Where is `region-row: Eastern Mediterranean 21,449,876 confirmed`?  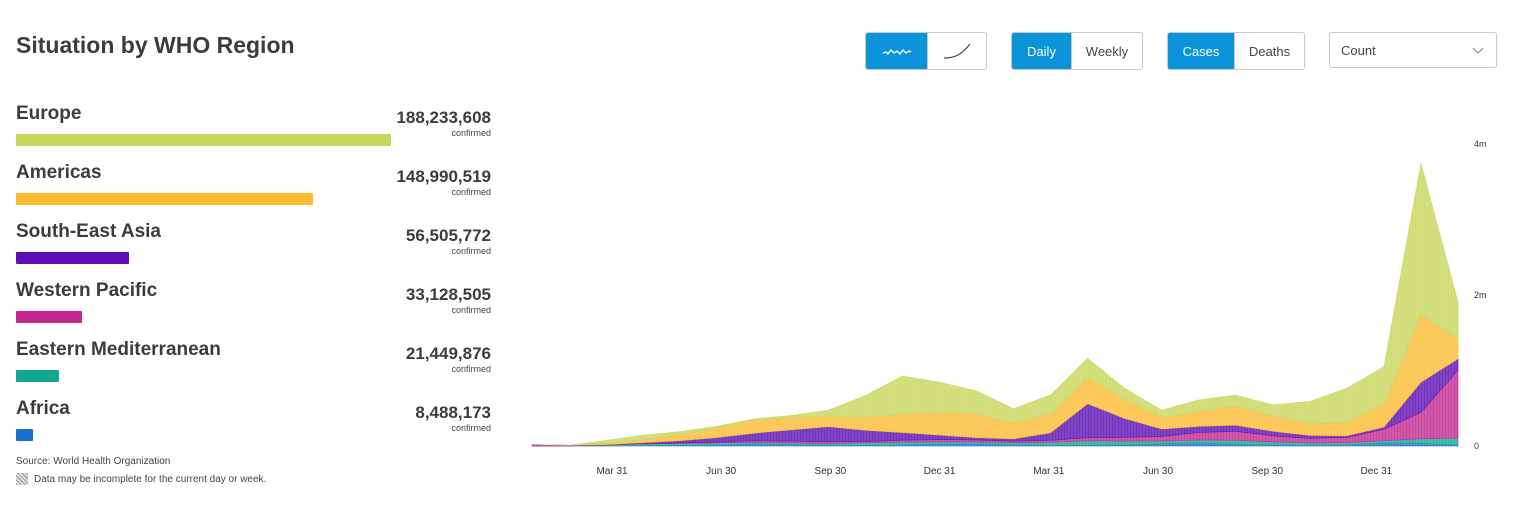
region-row: Eastern Mediterranean 21,449,876 confirmed is located at coordinates (253, 366).